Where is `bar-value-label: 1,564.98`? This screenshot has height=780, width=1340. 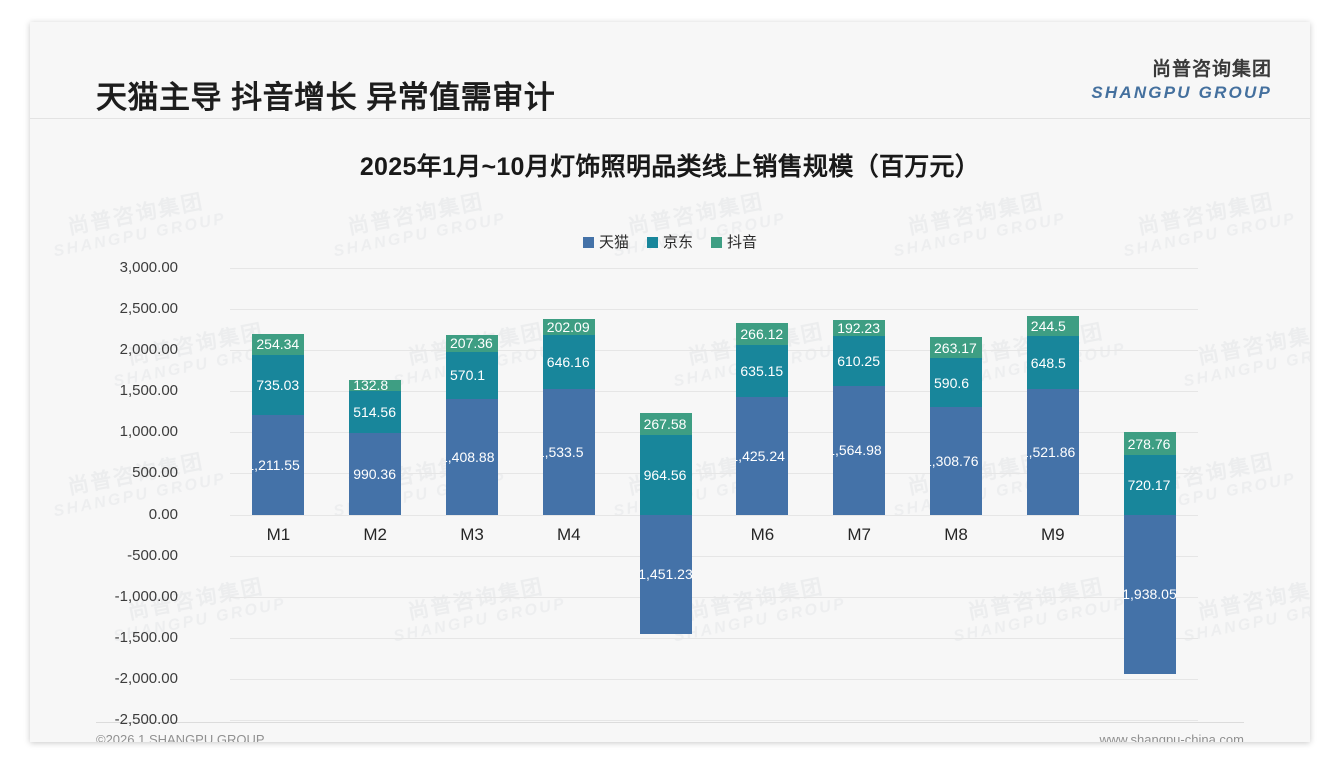
bar-value-label: 1,564.98 is located at coordinates (857, 450).